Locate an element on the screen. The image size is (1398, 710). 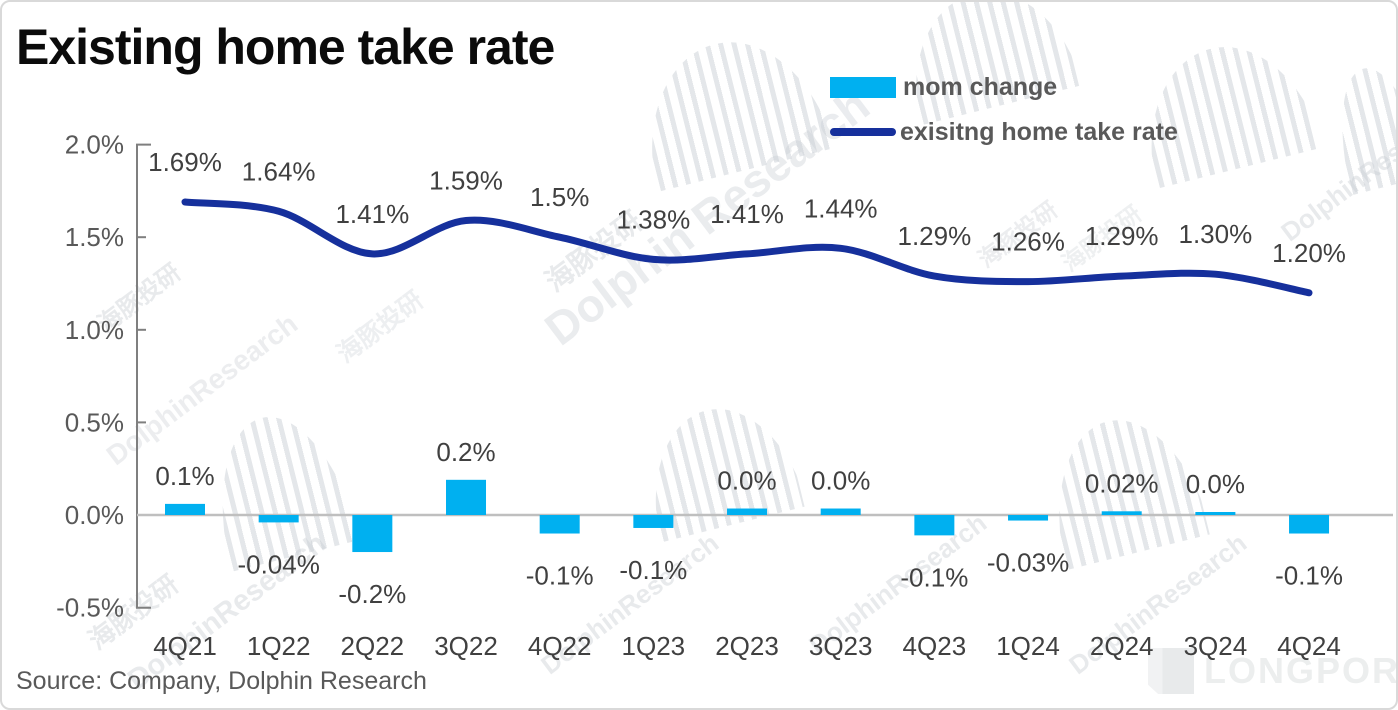
y-axis is located at coordinates (143, 376).